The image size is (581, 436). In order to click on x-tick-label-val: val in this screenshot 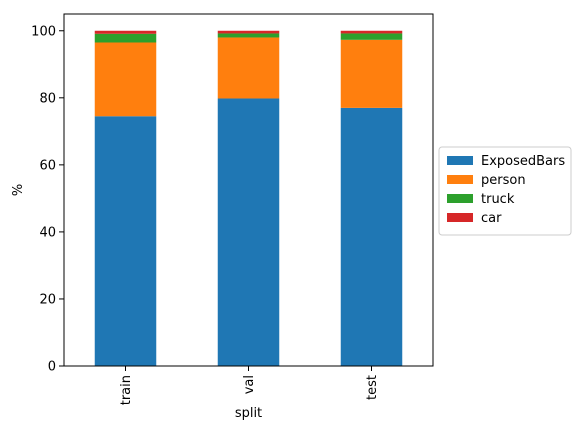, I will do `click(249, 384)`.